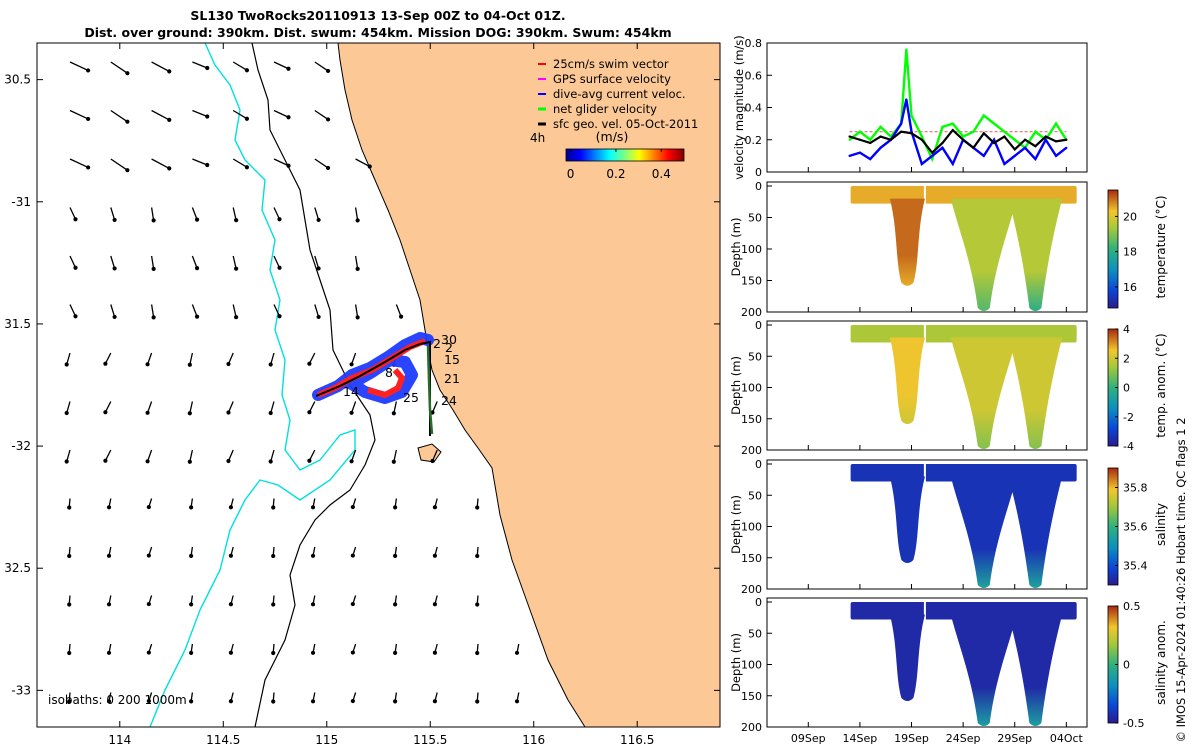  Describe the element at coordinates (21, 690) in the screenshot. I see `map-y-tick-label: -33` at that location.